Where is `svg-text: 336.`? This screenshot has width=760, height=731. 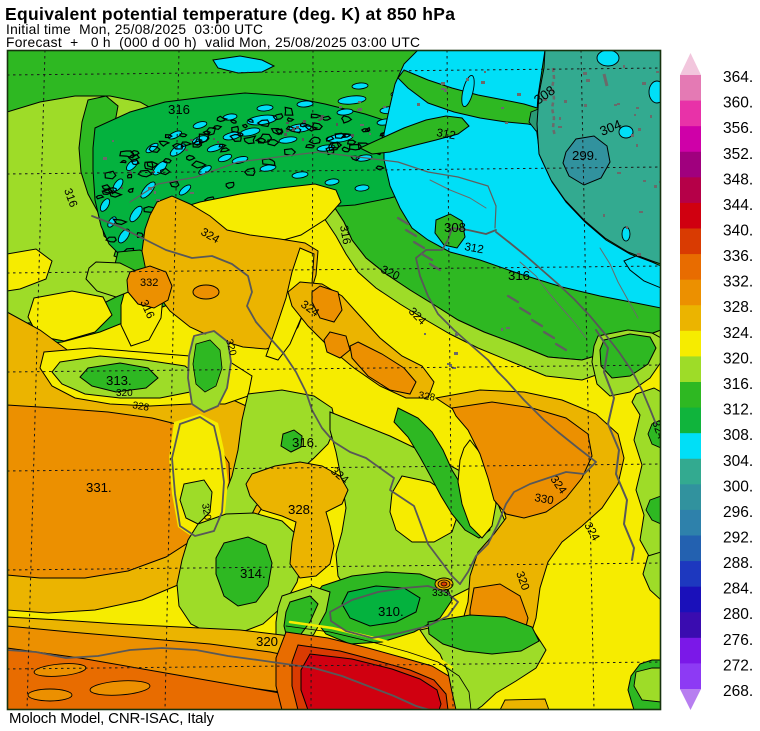 svg-text: 336. is located at coordinates (738, 256).